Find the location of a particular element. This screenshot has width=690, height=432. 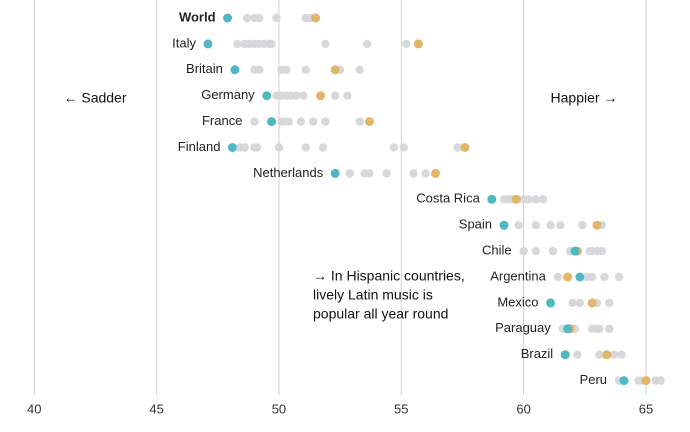

category-label: Paraguay is located at coordinates (523, 327).